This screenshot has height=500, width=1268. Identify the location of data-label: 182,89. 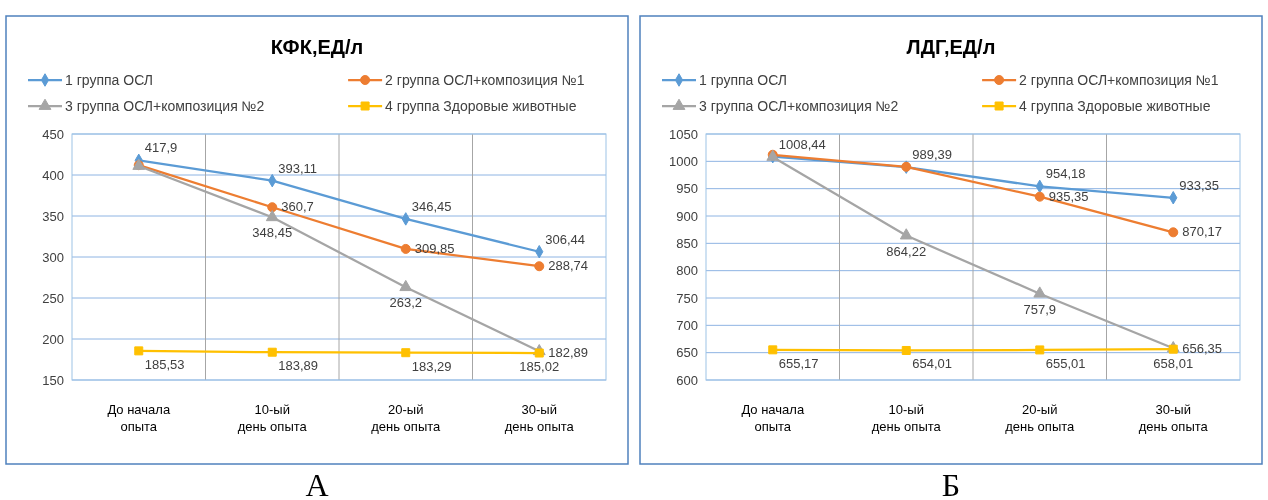
(568, 353).